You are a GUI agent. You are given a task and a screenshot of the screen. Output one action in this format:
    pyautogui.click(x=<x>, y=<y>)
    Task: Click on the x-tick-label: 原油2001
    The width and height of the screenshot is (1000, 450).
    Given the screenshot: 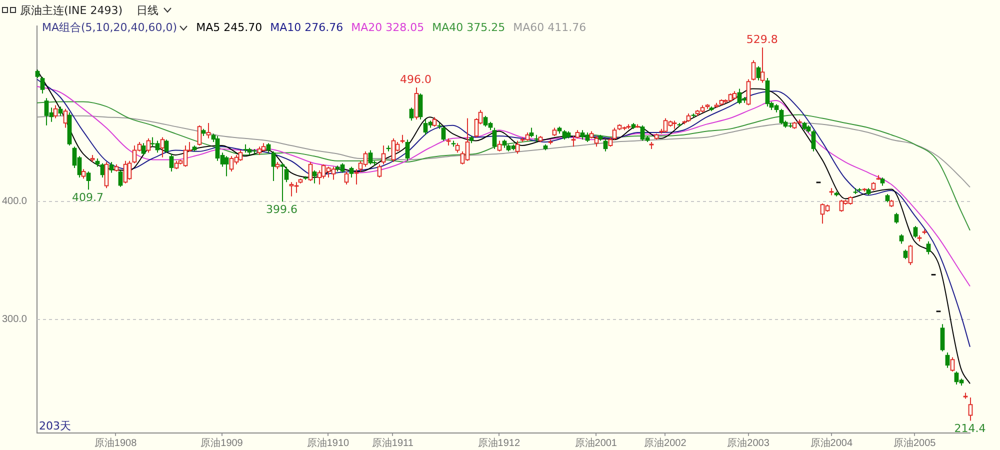 What is the action you would take?
    pyautogui.click(x=596, y=442)
    